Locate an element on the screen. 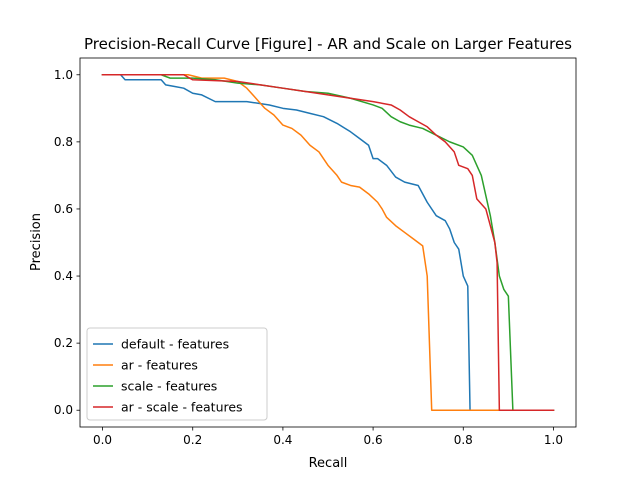 Image resolution: width=640 pixels, height=480 pixels. legend-label-1: ar - features is located at coordinates (159, 365).